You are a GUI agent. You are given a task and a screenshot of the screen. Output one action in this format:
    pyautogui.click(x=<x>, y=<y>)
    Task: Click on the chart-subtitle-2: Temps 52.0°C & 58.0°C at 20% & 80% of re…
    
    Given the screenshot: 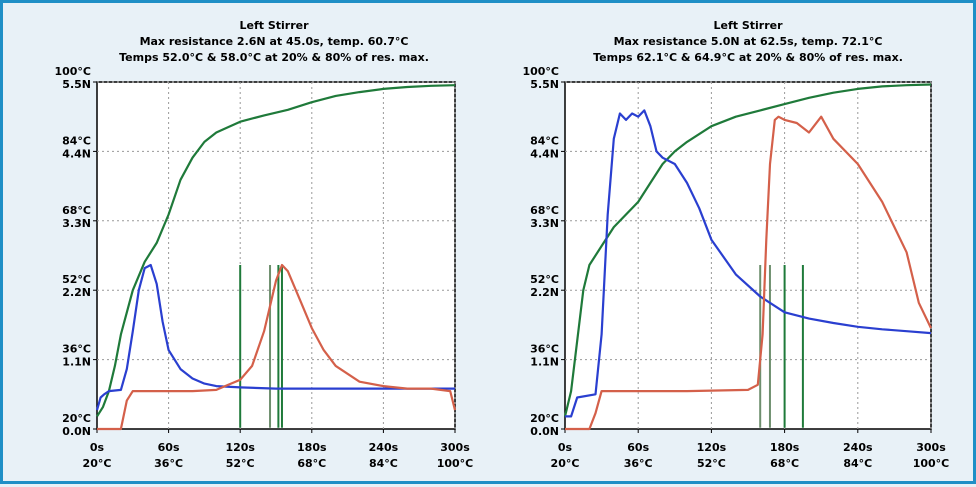 What is the action you would take?
    pyautogui.click(x=274, y=57)
    